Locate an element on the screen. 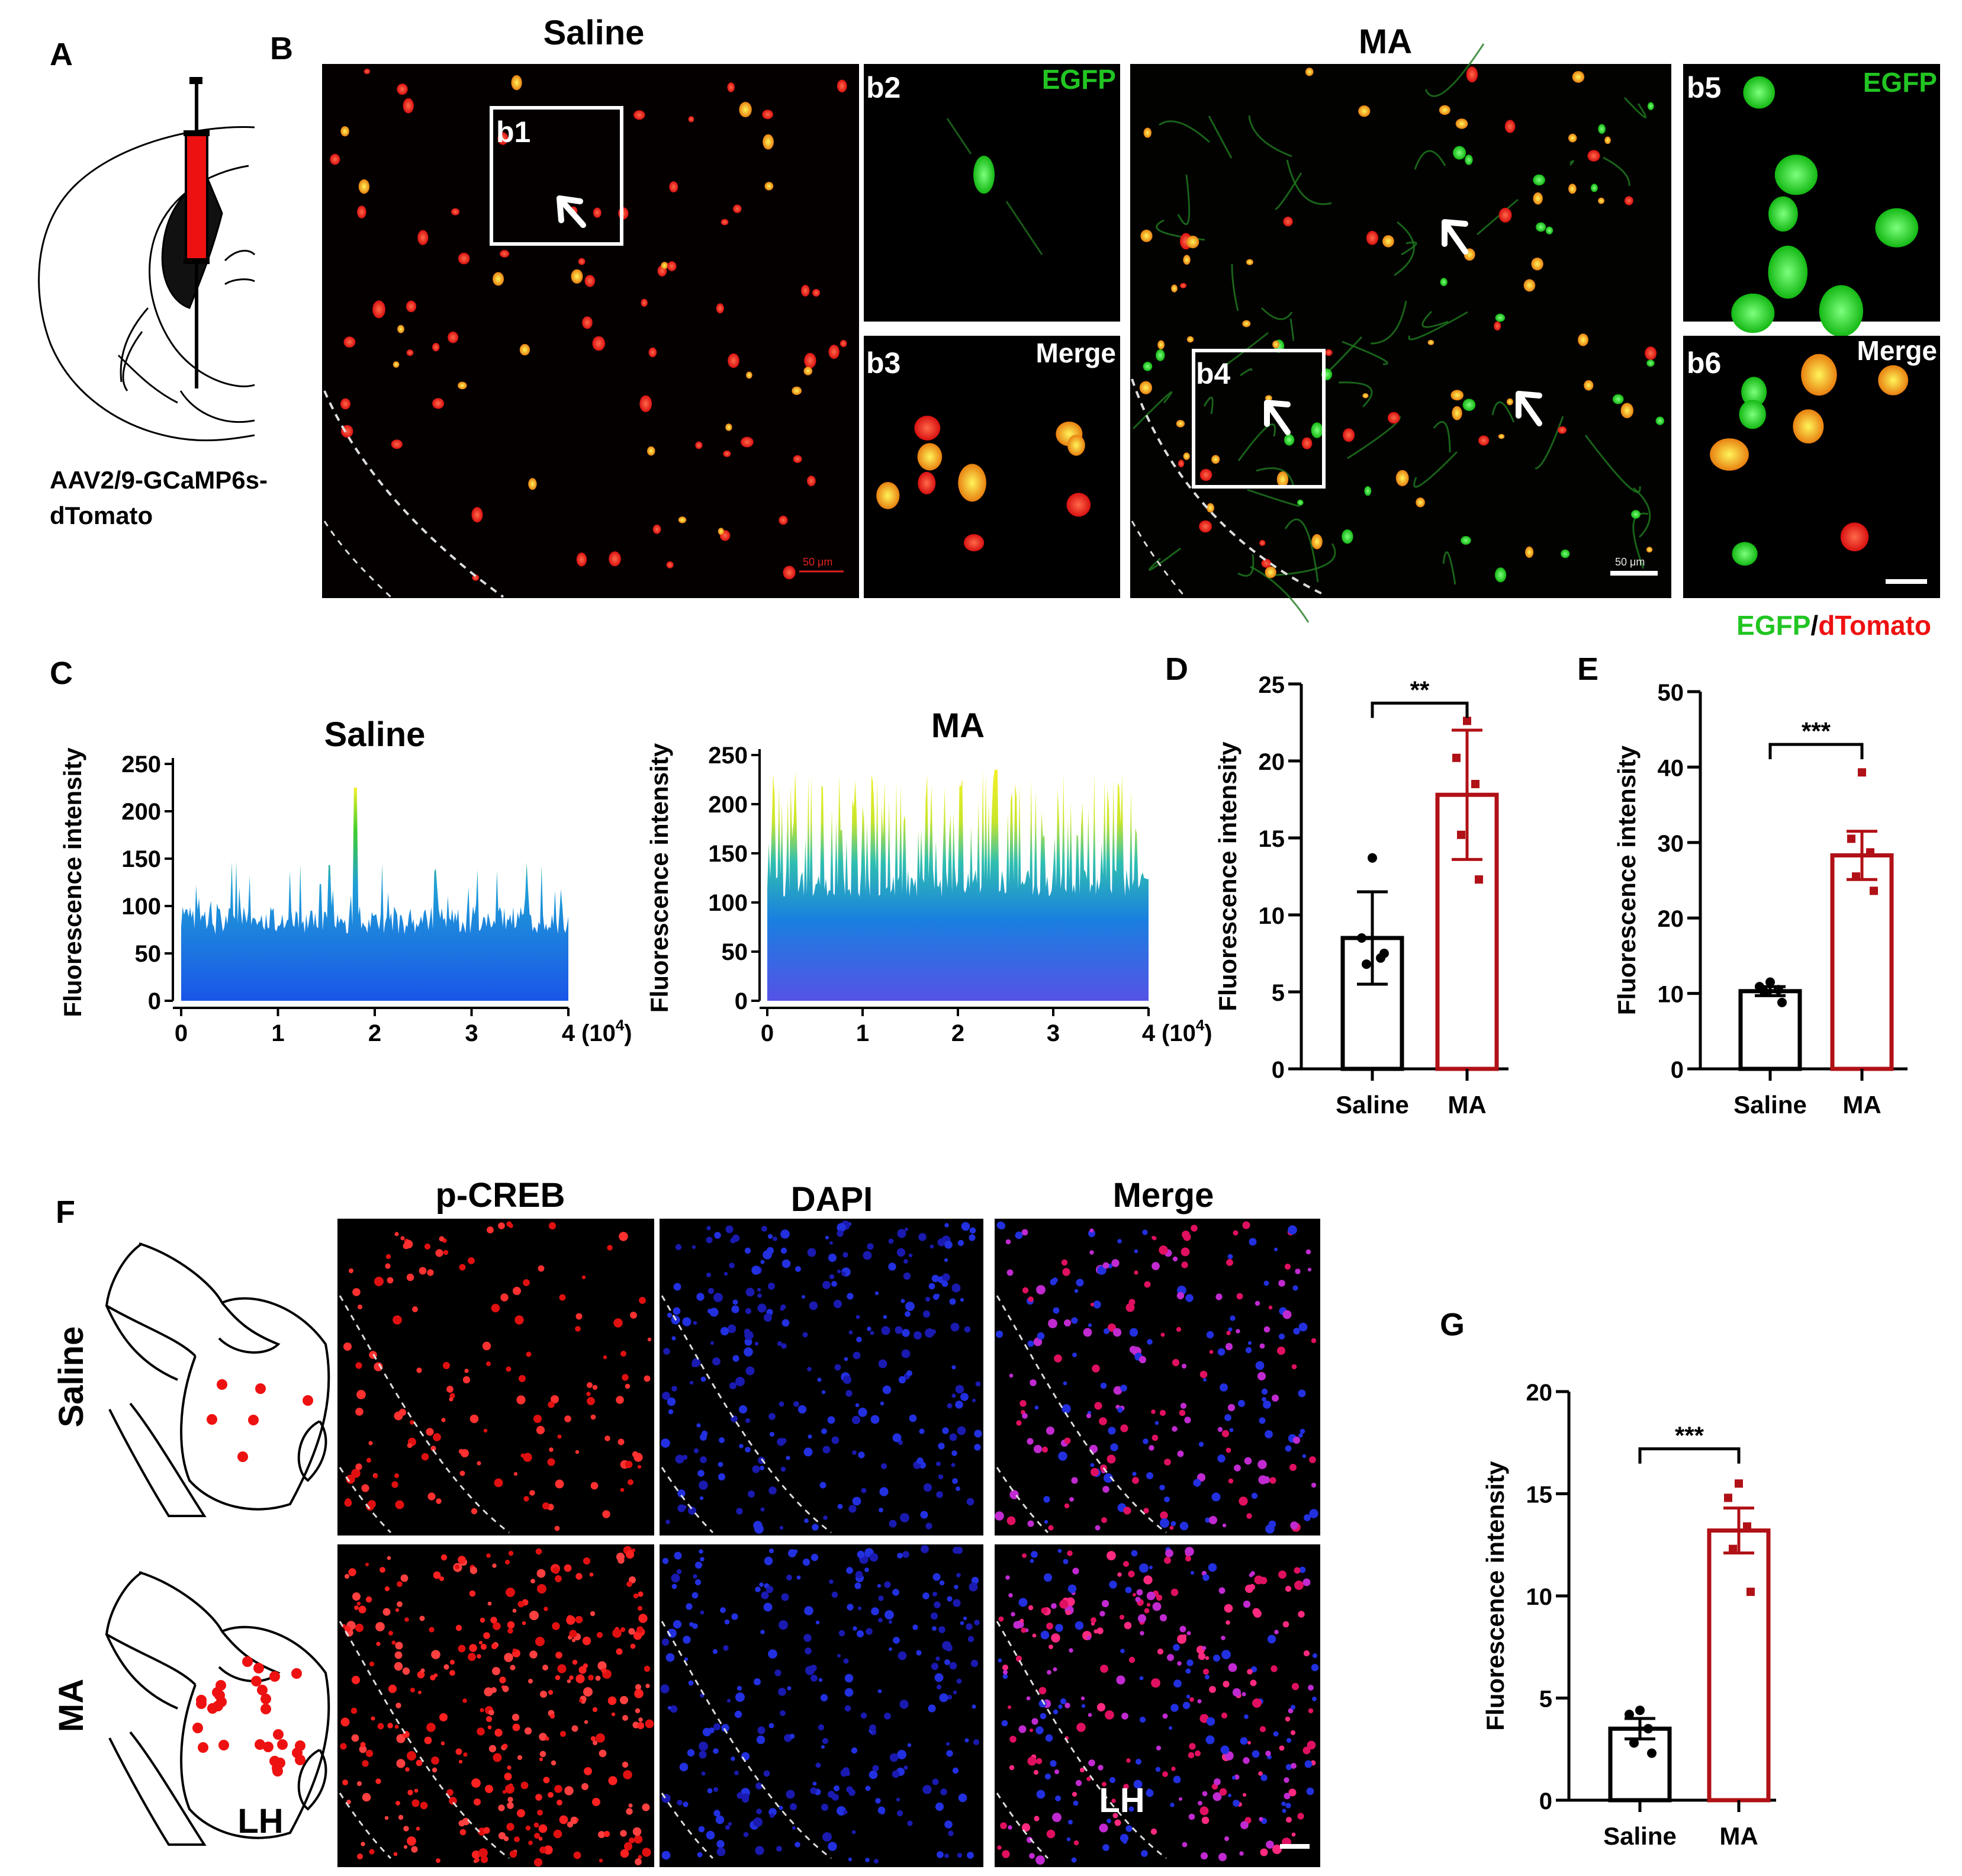  y-tick-label: 100 is located at coordinates (728, 903).